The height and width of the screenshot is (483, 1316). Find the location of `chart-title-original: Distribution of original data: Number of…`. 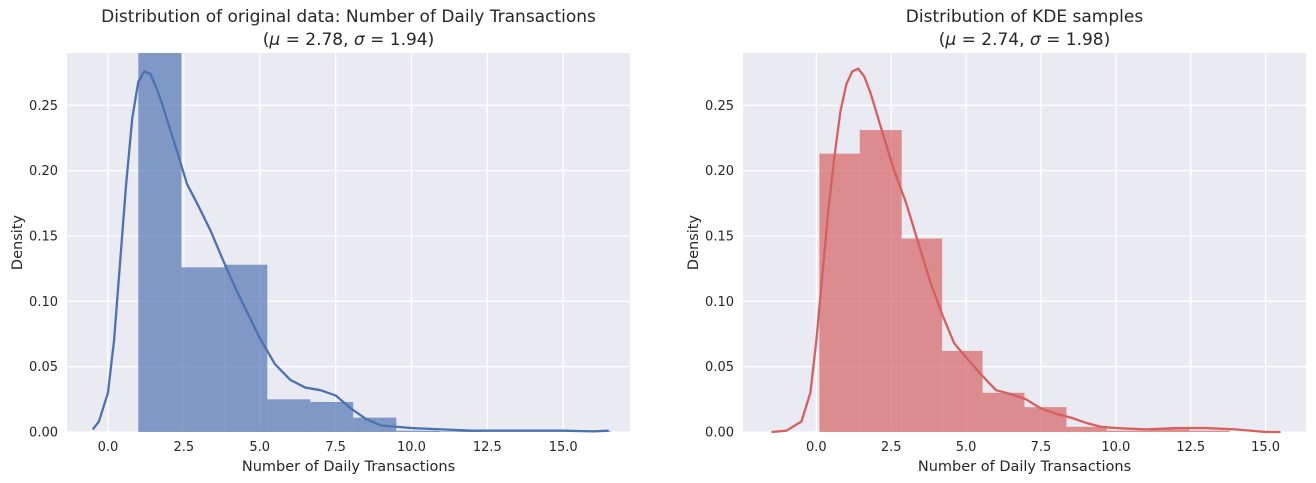

chart-title-original: Distribution of original data: Number of… is located at coordinates (348, 17).